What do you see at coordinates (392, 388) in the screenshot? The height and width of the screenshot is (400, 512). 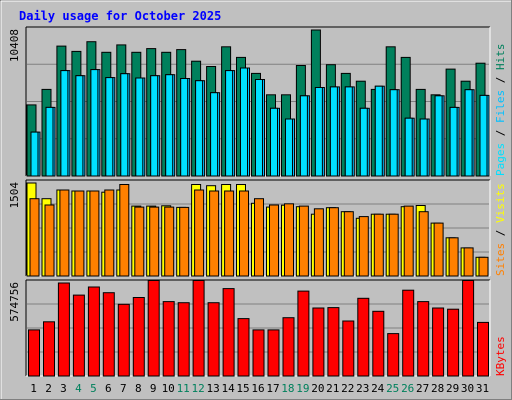 I see `x-tick-label: 25` at bounding box center [392, 388].